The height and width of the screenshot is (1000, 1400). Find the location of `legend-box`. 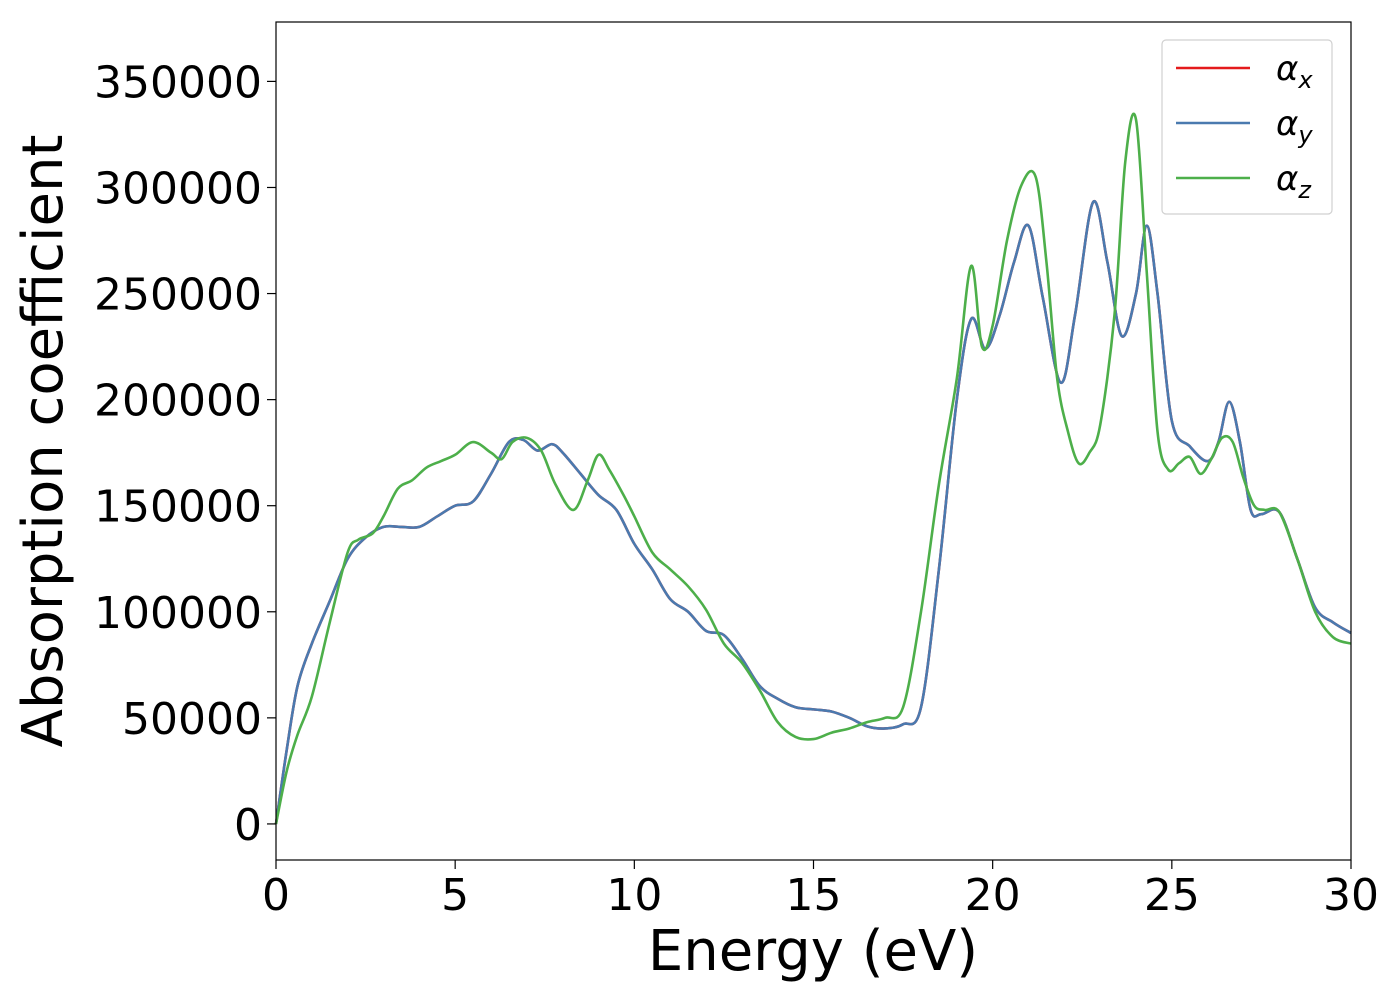

legend-box is located at coordinates (1247, 127).